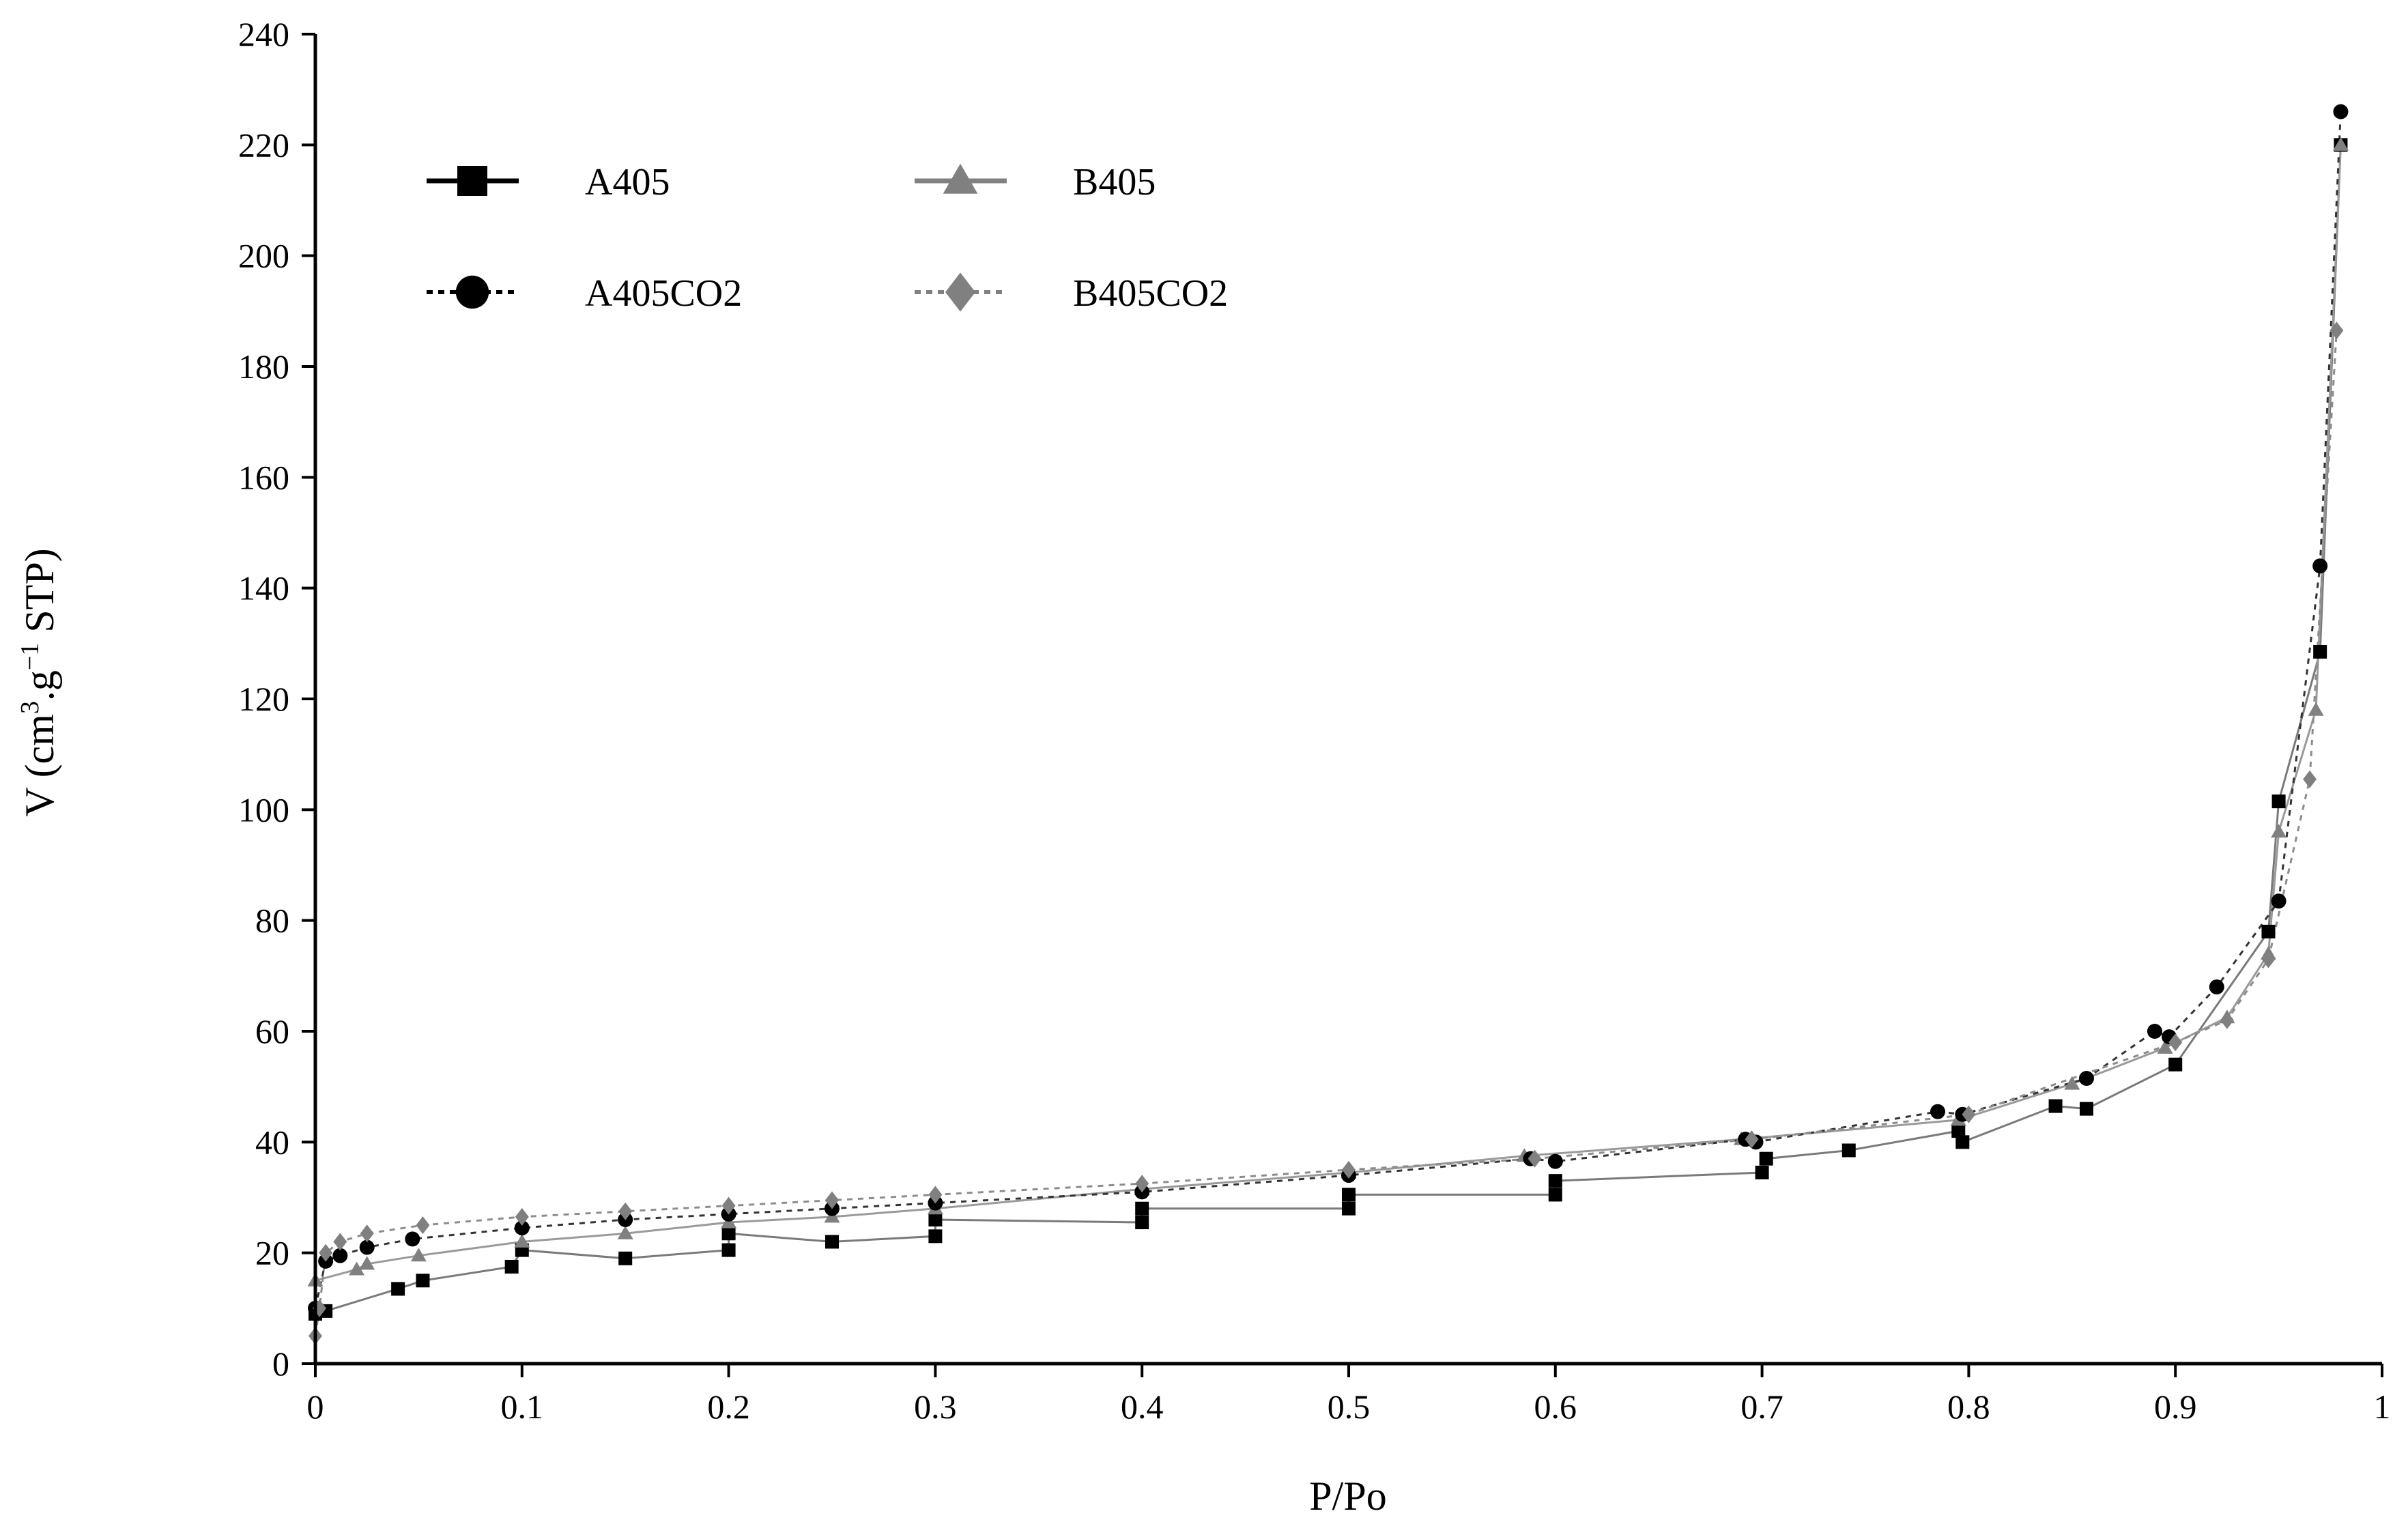  What do you see at coordinates (263, 34) in the screenshot?
I see `y-tick-label: 240` at bounding box center [263, 34].